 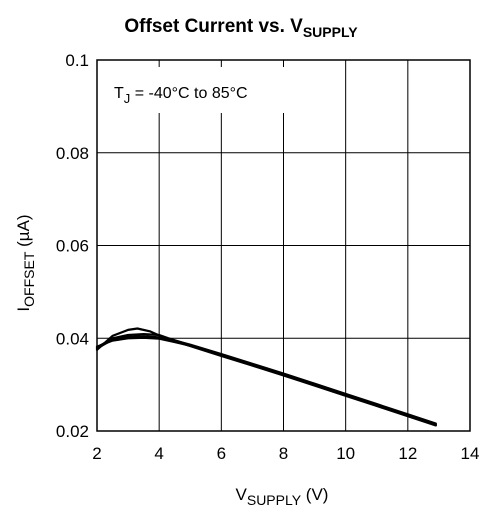 What do you see at coordinates (330, 32) in the screenshot?
I see `chart-title-subscript: SUPPLY` at bounding box center [330, 32].